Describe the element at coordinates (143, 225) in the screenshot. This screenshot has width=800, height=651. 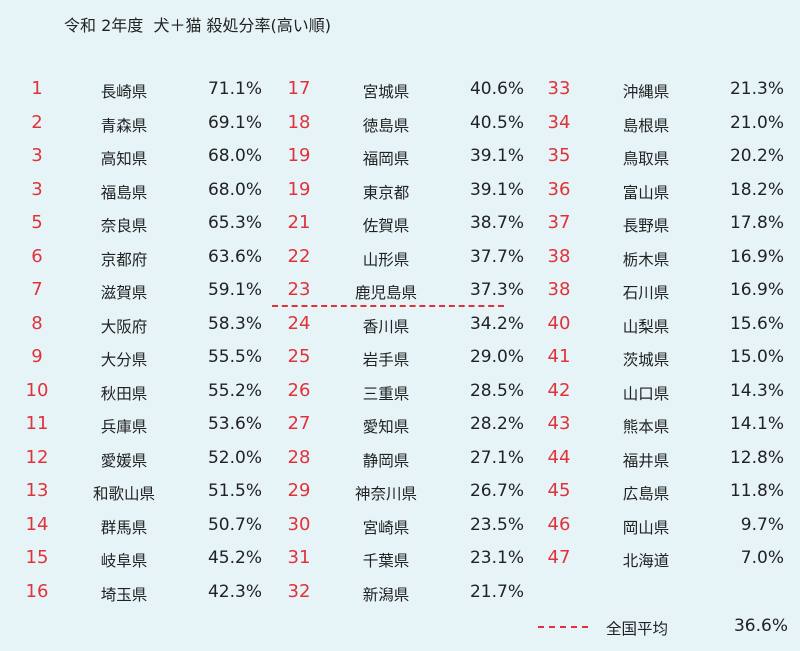
I see `ranking-row: 5 奈良県 65.3%` at that location.